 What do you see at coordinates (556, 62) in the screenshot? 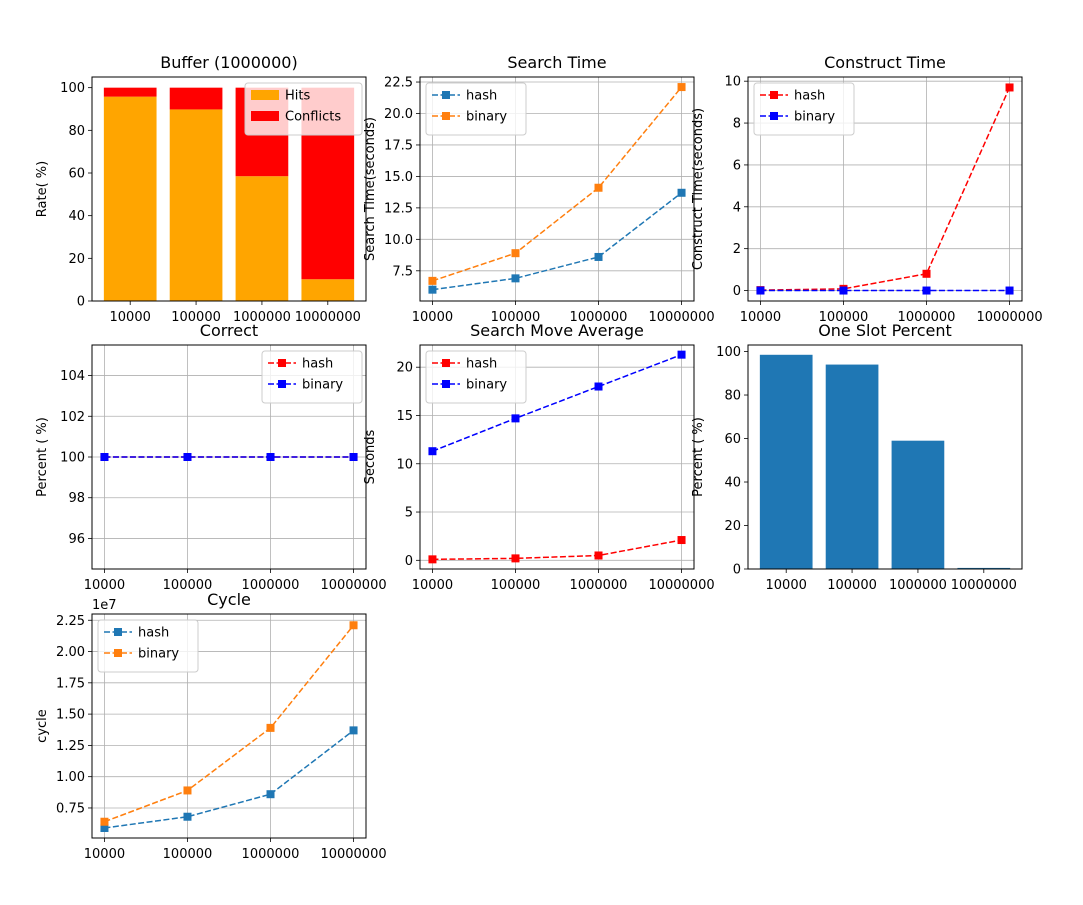
I see `chart-title: Search Time` at bounding box center [556, 62].